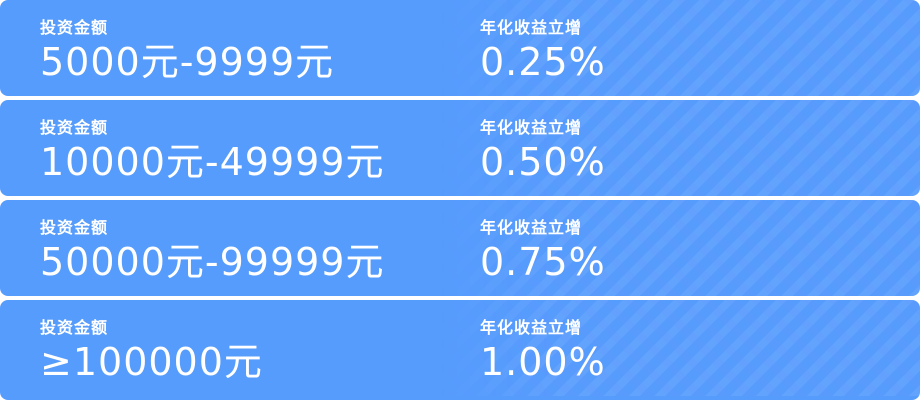  What do you see at coordinates (543, 262) in the screenshot?
I see `rate-boost-value: 0.75%` at bounding box center [543, 262].